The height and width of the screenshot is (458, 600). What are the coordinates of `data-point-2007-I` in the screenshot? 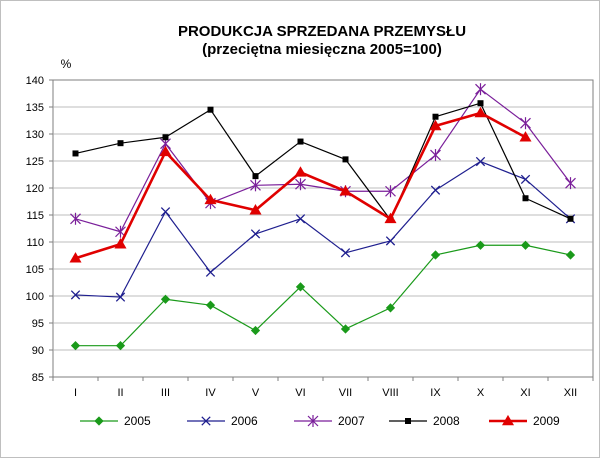 It's located at (75, 218).